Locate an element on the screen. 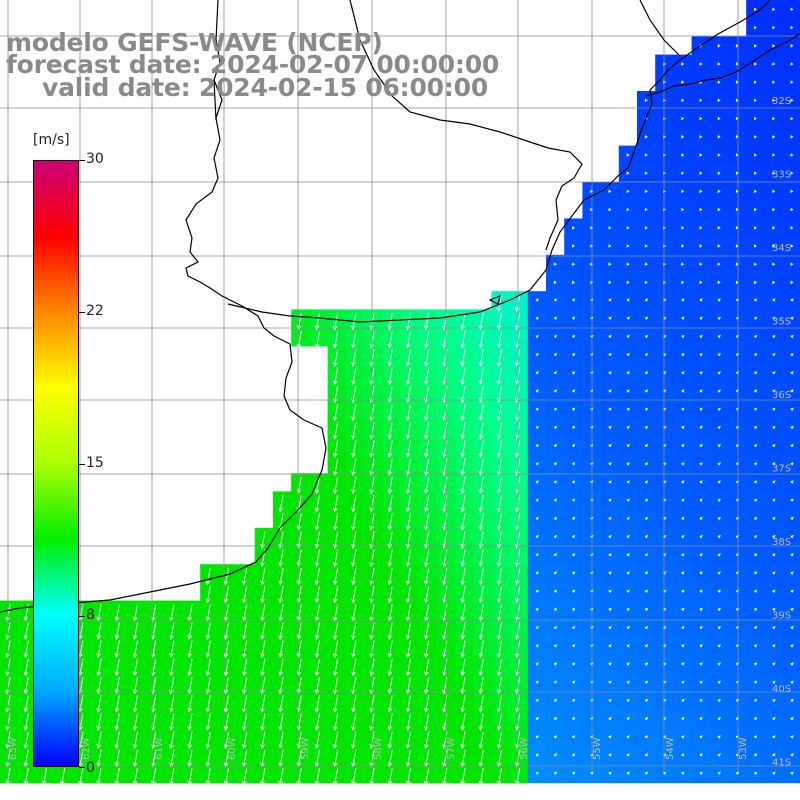  lat-label: 34S is located at coordinates (781, 248).